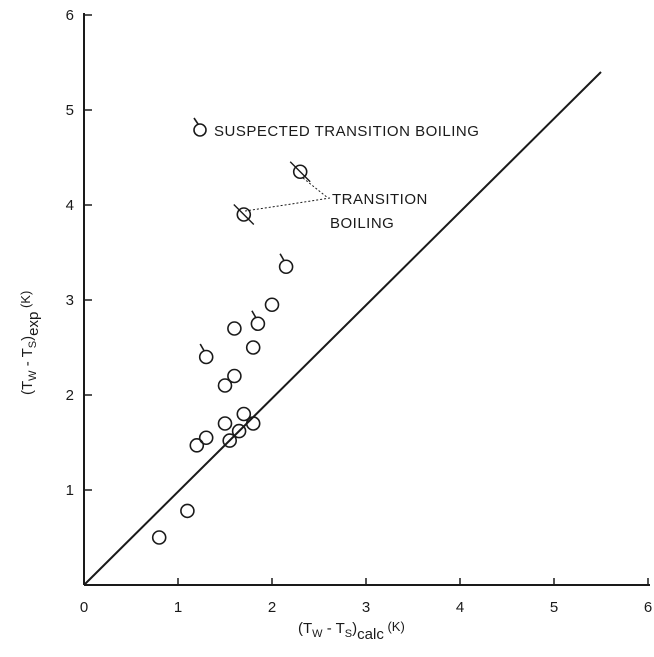 This screenshot has width=654, height=657. I want to click on x-label-sub2: S, so click(348, 634).